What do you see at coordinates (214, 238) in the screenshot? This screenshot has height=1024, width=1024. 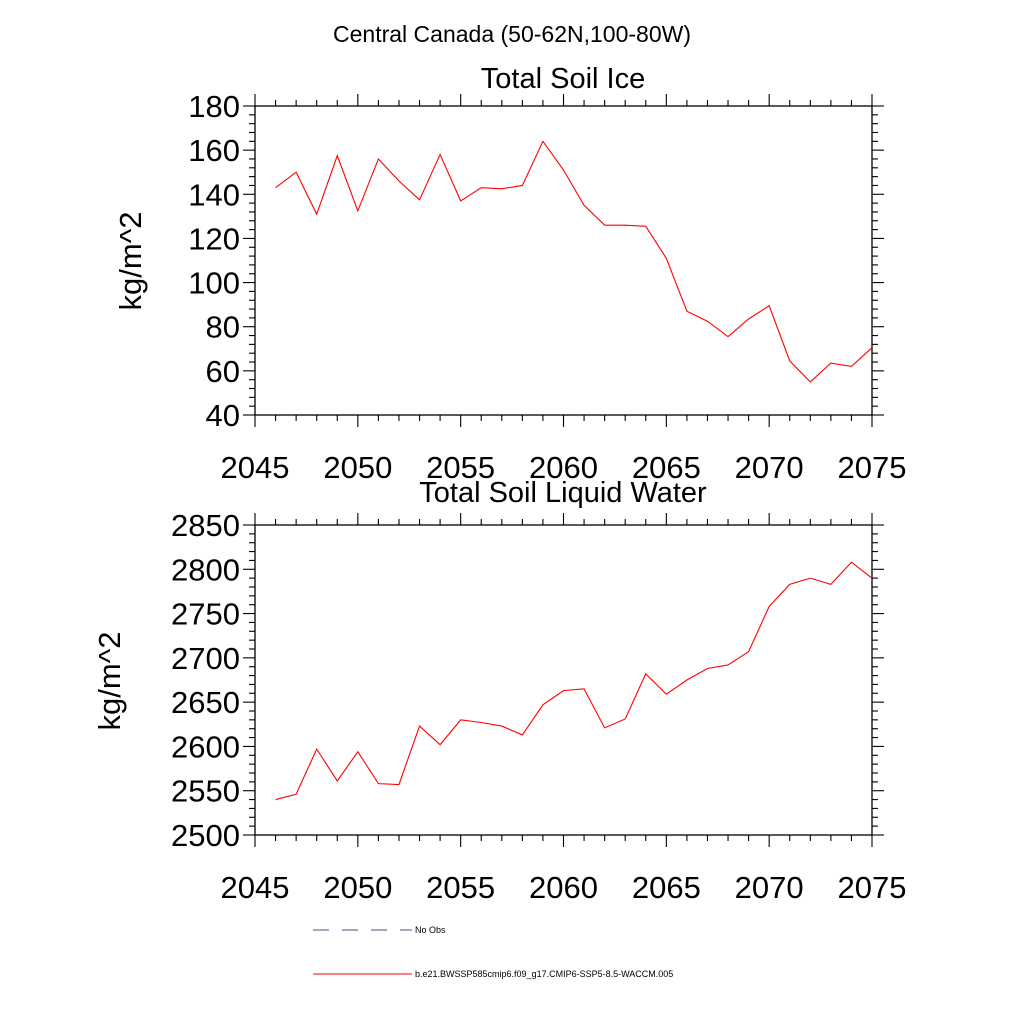 I see `y-tick-label: 120` at bounding box center [214, 238].